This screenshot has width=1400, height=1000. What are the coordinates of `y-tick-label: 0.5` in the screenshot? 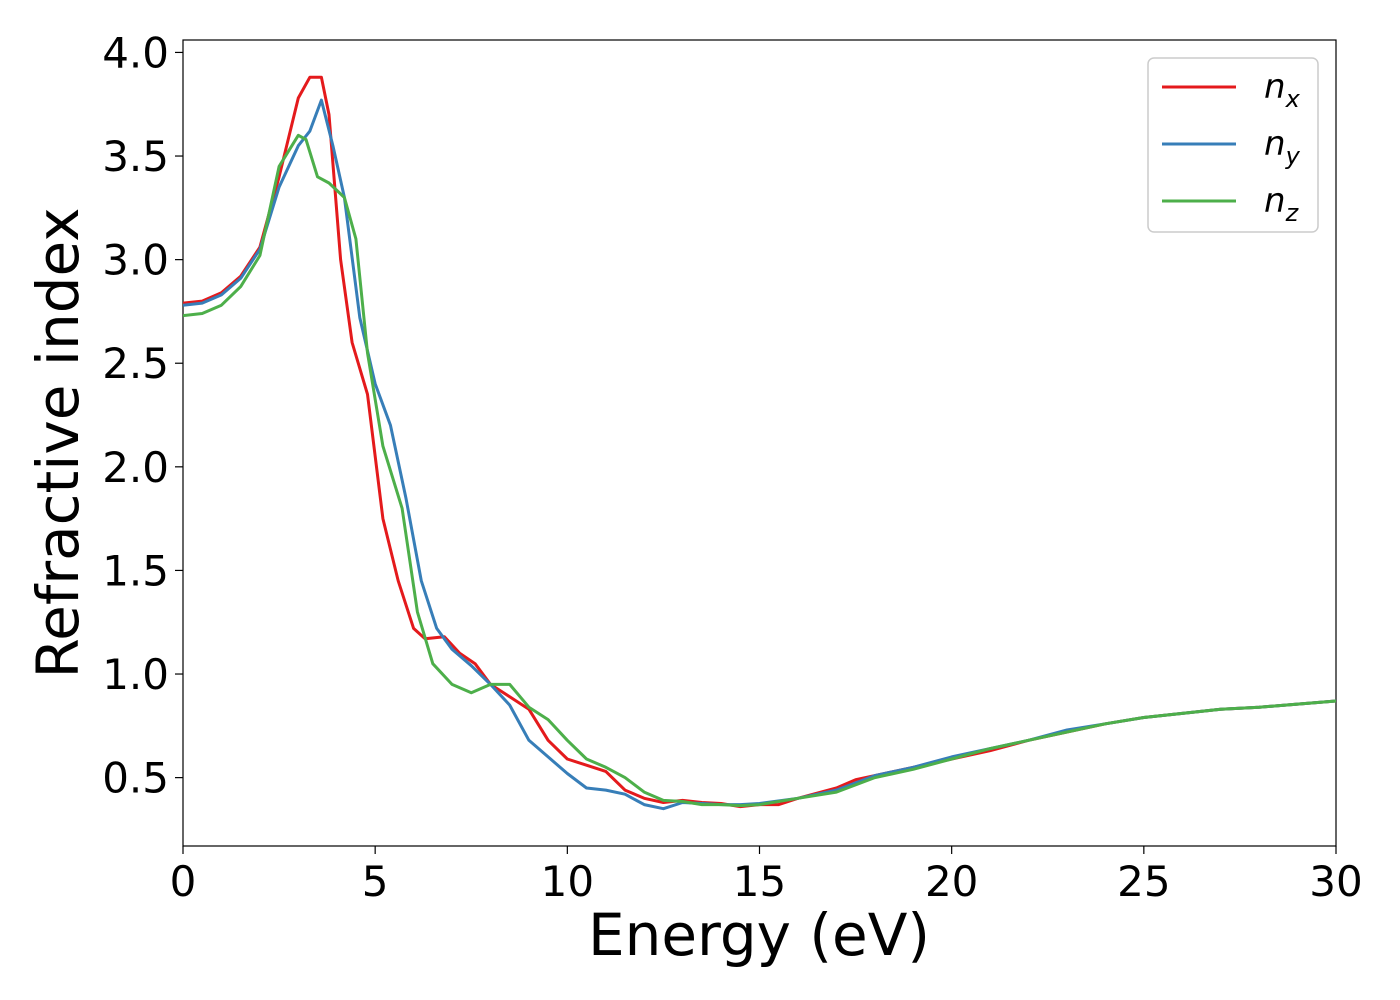 It's located at (135, 778).